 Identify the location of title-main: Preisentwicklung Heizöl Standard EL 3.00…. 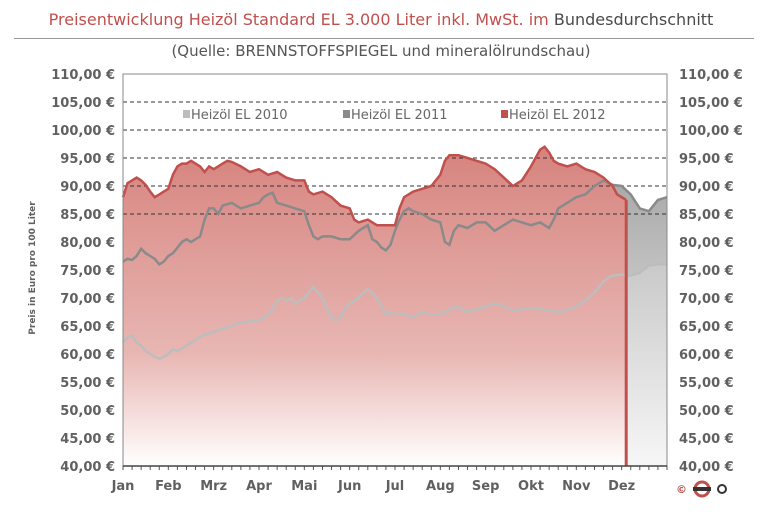
(298, 19).